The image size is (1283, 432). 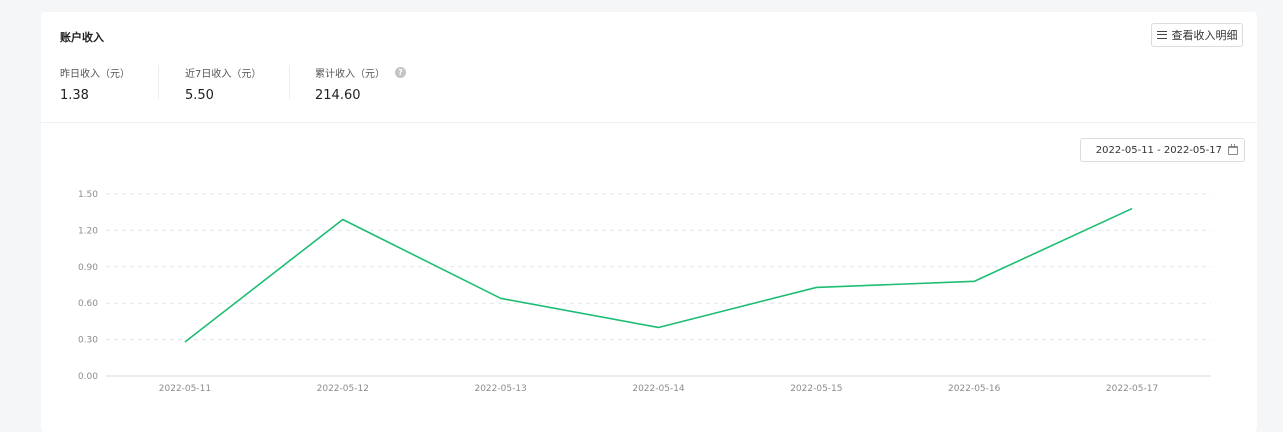 I want to click on stat-yesterday-label: 昨日收入（元）, so click(x=95, y=74).